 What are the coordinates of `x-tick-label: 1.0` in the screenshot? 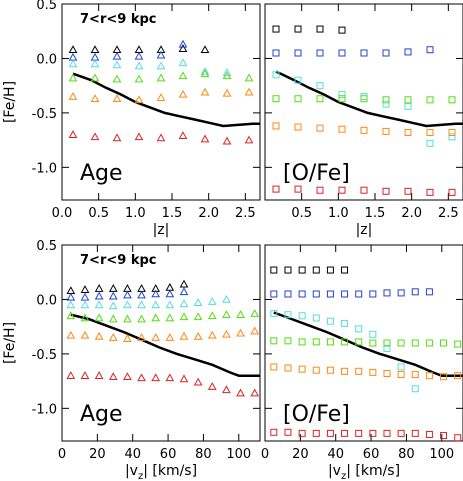 It's located at (338, 213).